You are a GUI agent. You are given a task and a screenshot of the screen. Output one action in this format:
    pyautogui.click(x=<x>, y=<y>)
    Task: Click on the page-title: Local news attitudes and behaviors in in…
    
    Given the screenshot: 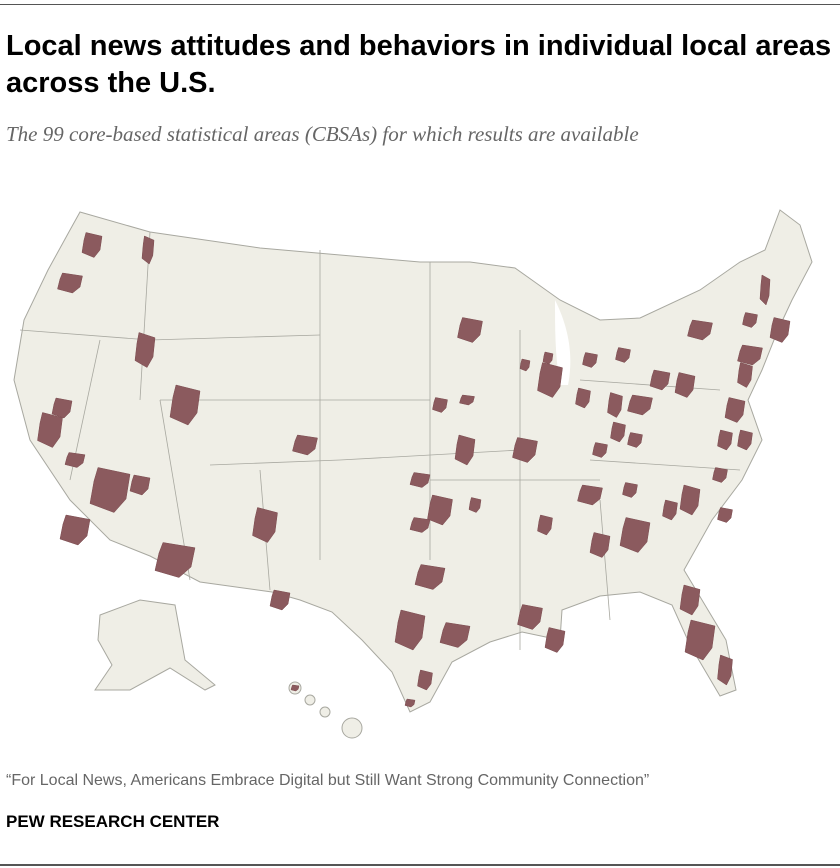 What is the action you would take?
    pyautogui.click(x=419, y=64)
    